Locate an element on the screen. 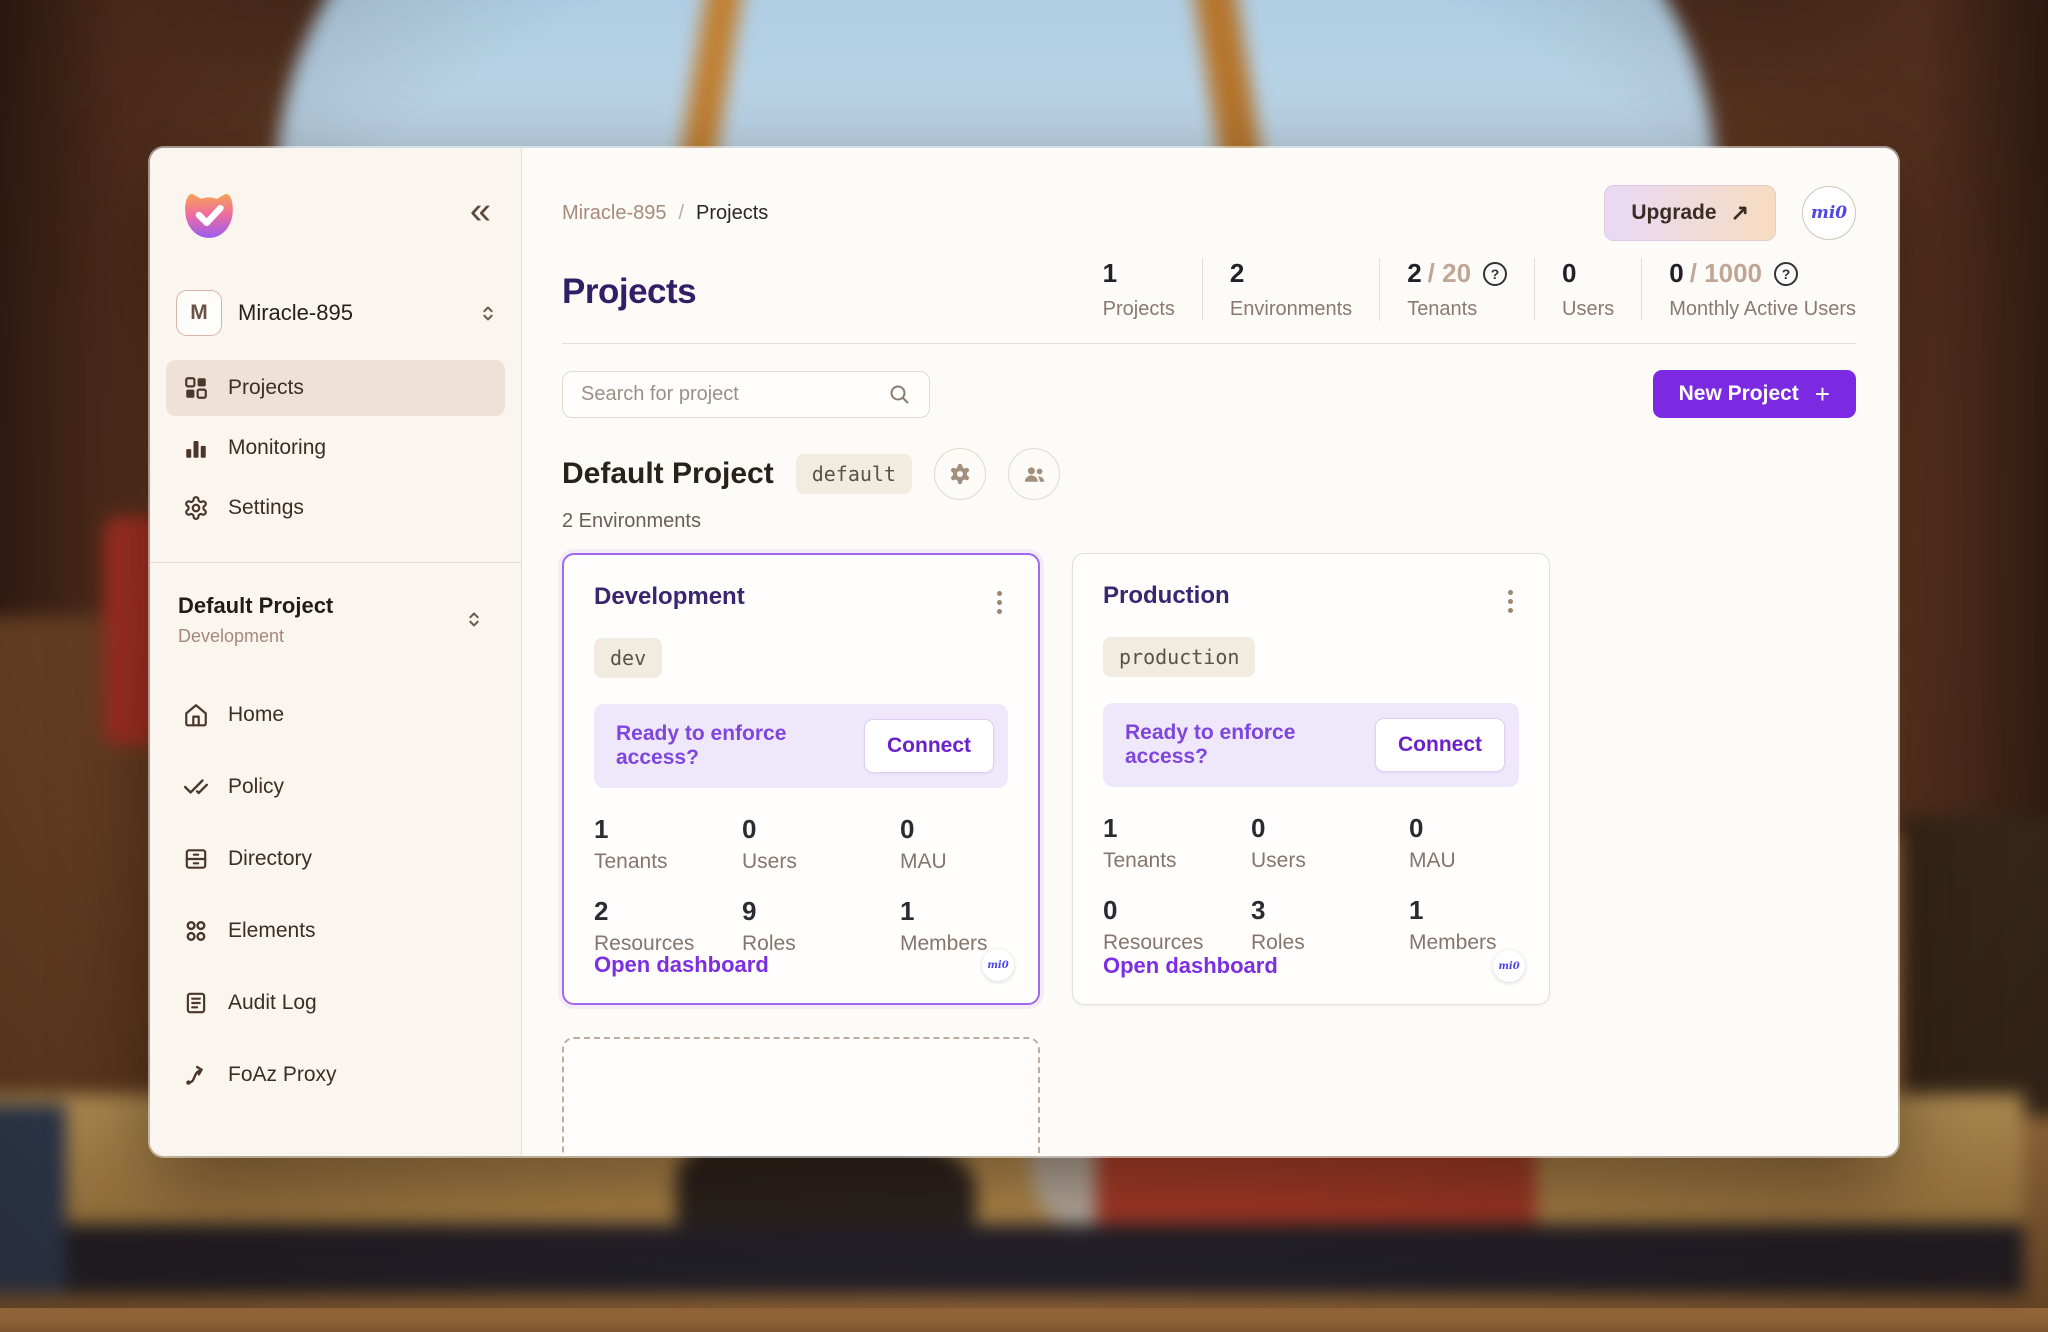 The width and height of the screenshot is (2048, 1332). stat-quota: / 1000 is located at coordinates (1726, 273).